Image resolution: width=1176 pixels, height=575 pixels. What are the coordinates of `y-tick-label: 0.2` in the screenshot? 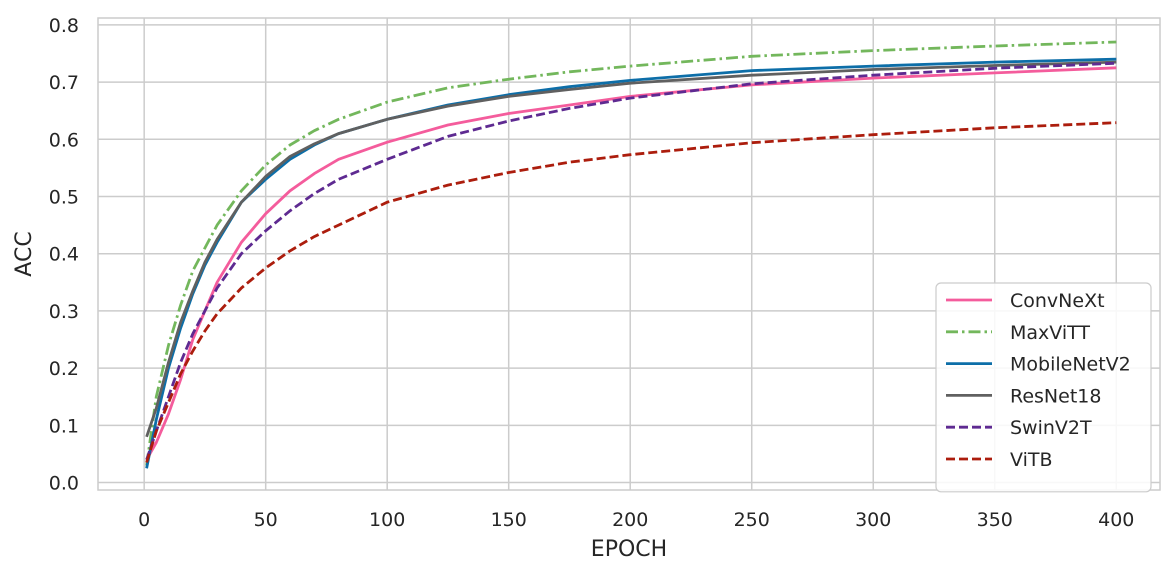 It's located at (64, 369).